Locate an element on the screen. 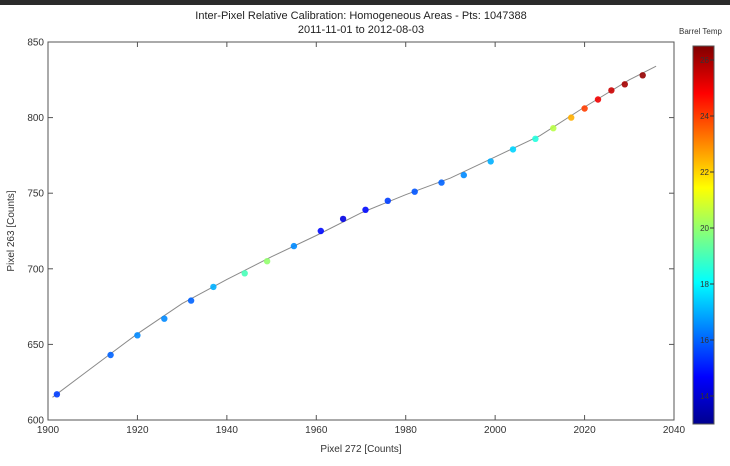 The width and height of the screenshot is (730, 466). x-tick-label: 1900 is located at coordinates (48, 430).